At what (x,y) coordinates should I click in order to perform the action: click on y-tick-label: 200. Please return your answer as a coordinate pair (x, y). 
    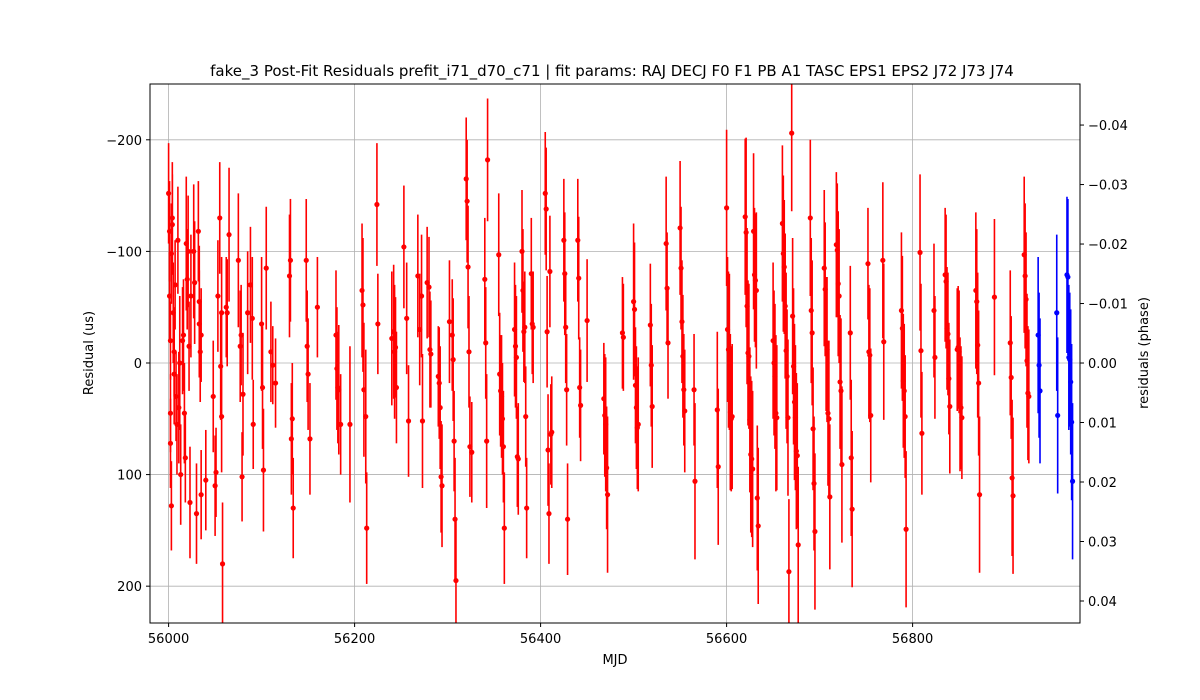
    Looking at the image, I should click on (129, 587).